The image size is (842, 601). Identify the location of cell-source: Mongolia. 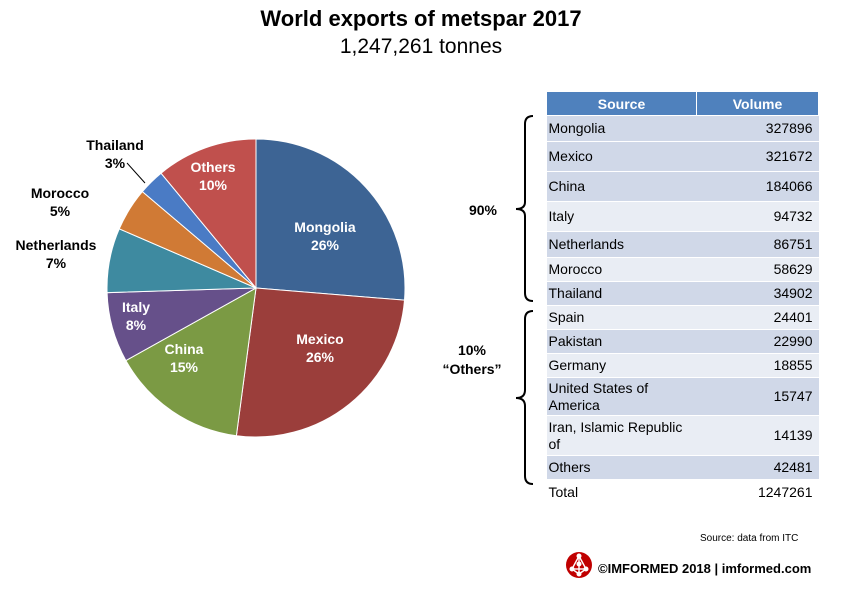
(621, 128).